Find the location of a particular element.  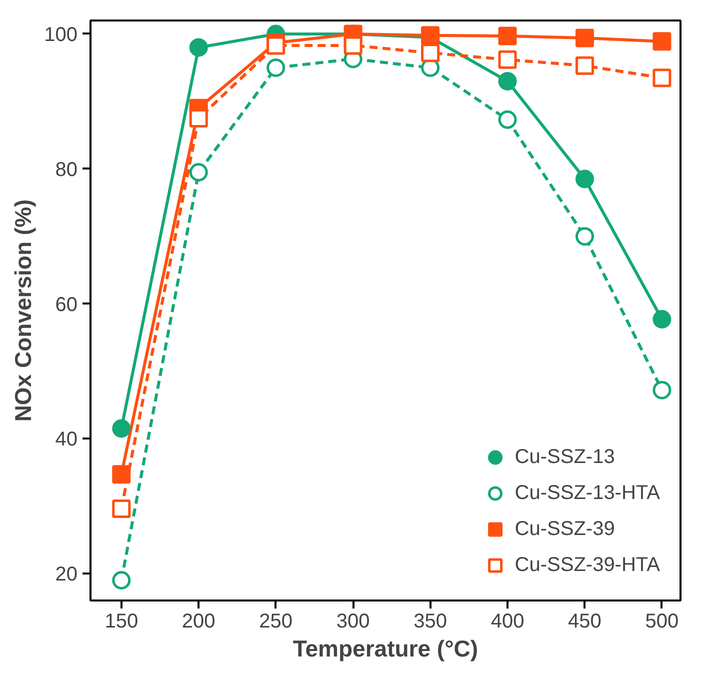

y-tick-label: 80 is located at coordinates (66, 169).